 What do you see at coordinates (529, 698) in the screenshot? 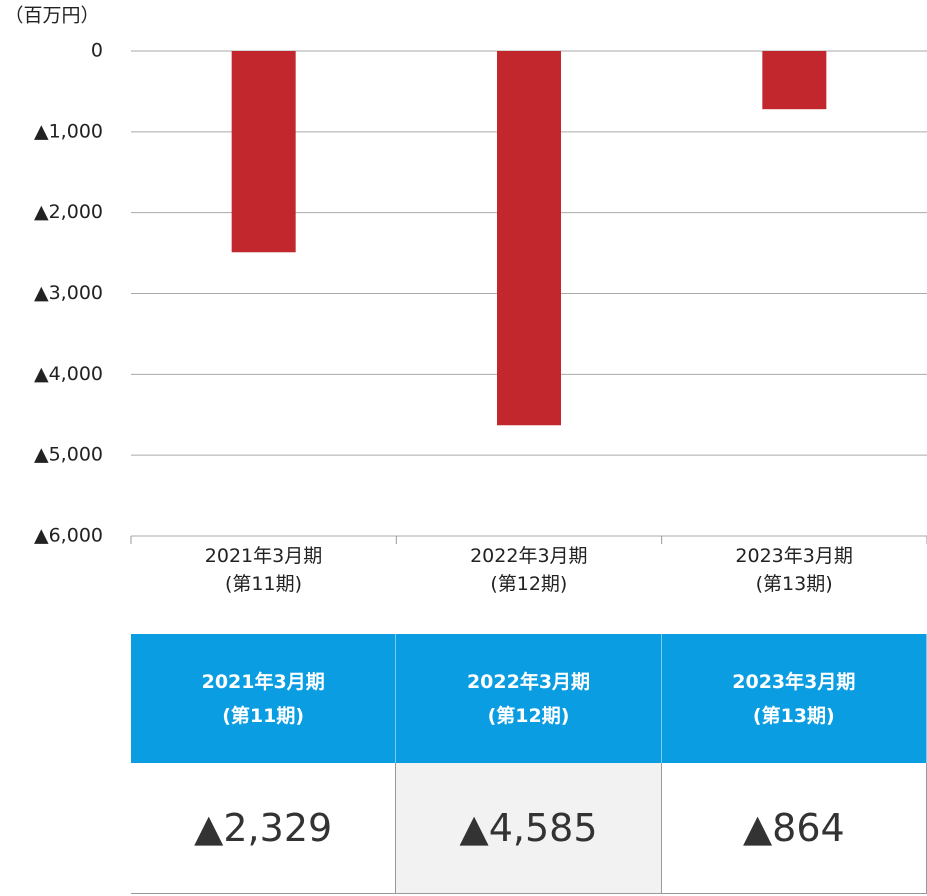
I see `table-header-cell: 2022年3月期 (第12期)` at bounding box center [529, 698].